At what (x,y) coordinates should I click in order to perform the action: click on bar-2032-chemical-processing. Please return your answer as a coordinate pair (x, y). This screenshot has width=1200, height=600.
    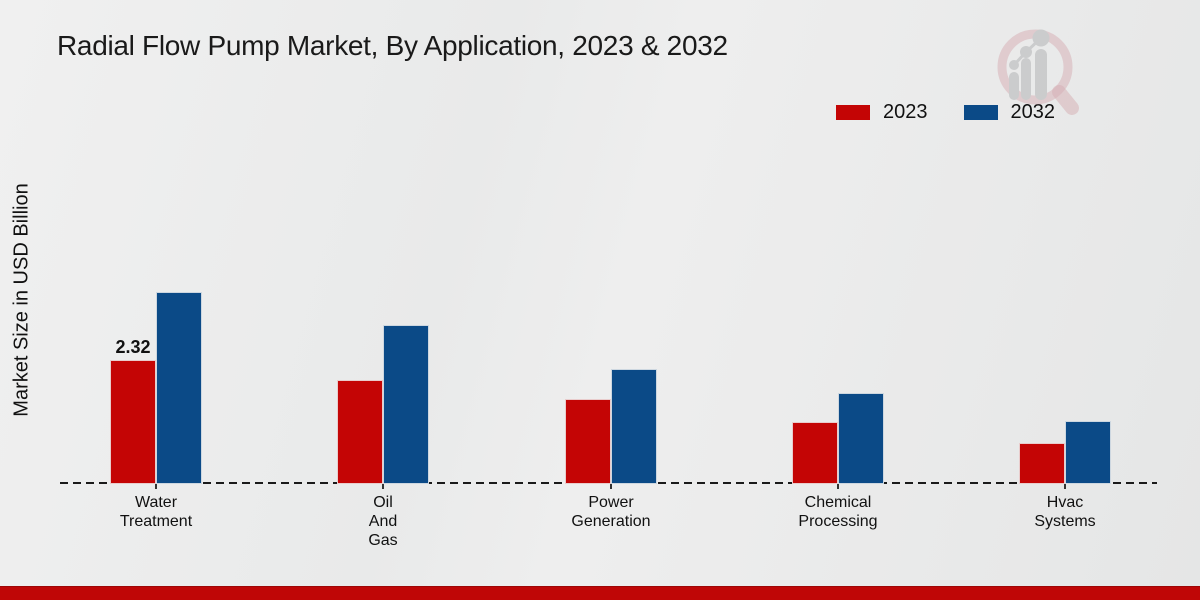
    Looking at the image, I should click on (861, 438).